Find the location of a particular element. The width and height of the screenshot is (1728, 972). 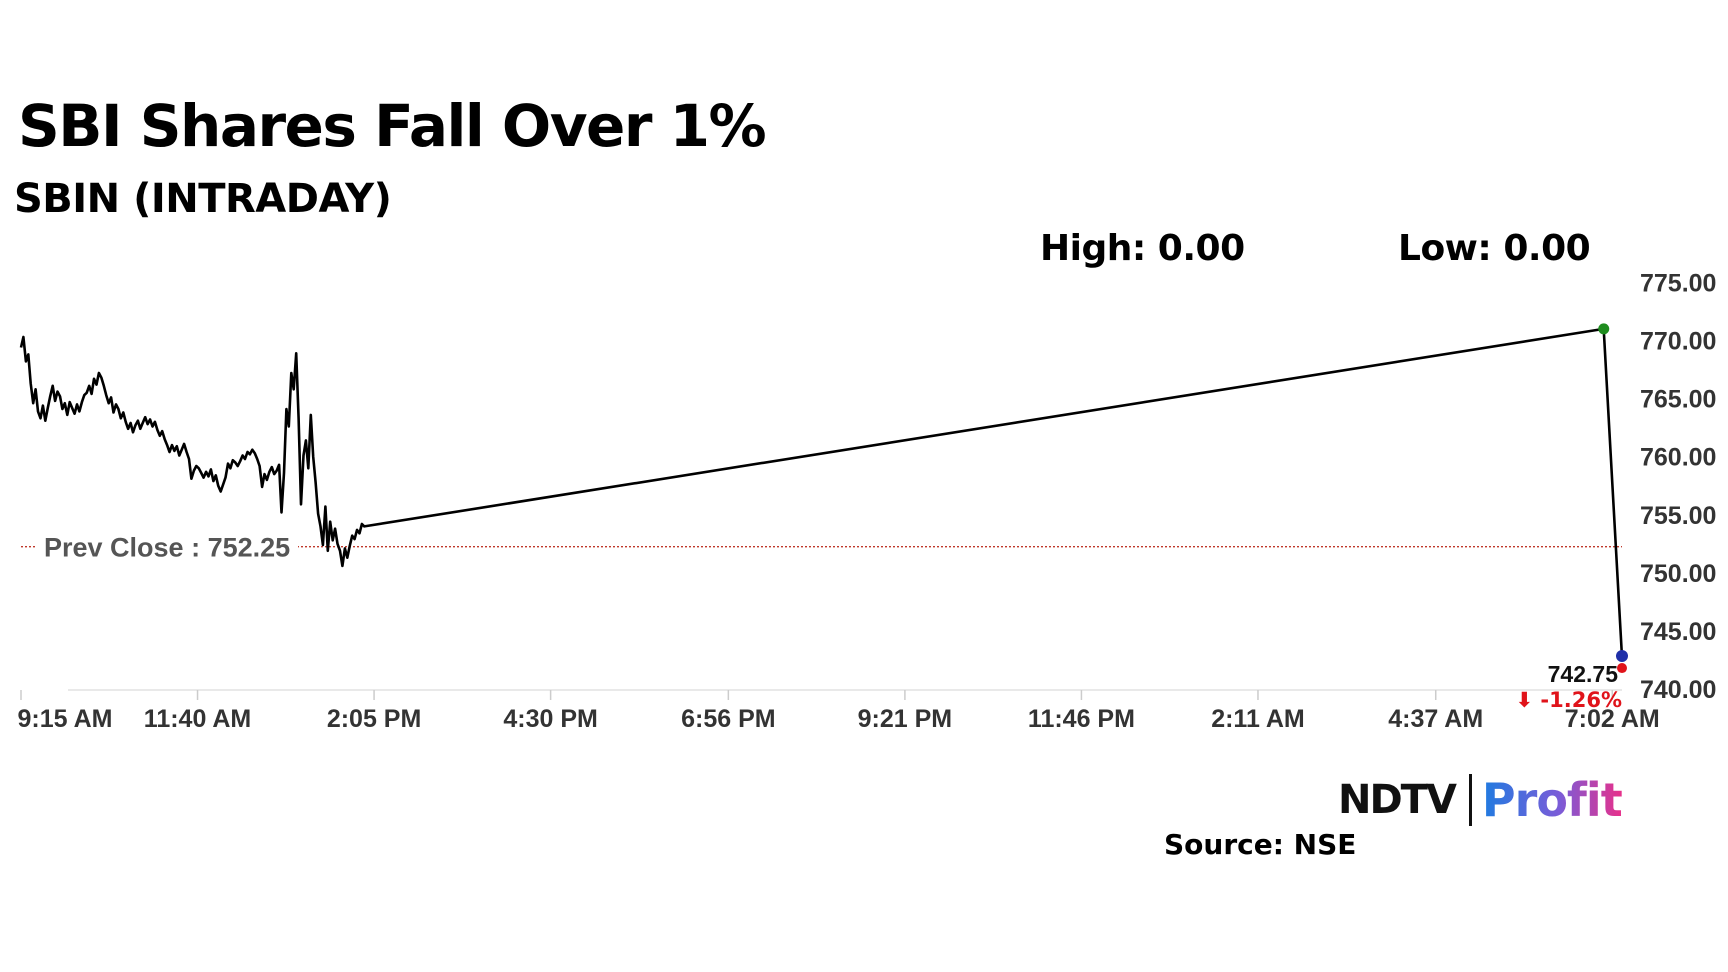

ndtv-profit-logo: NDTV Profit is located at coordinates (1480, 800).